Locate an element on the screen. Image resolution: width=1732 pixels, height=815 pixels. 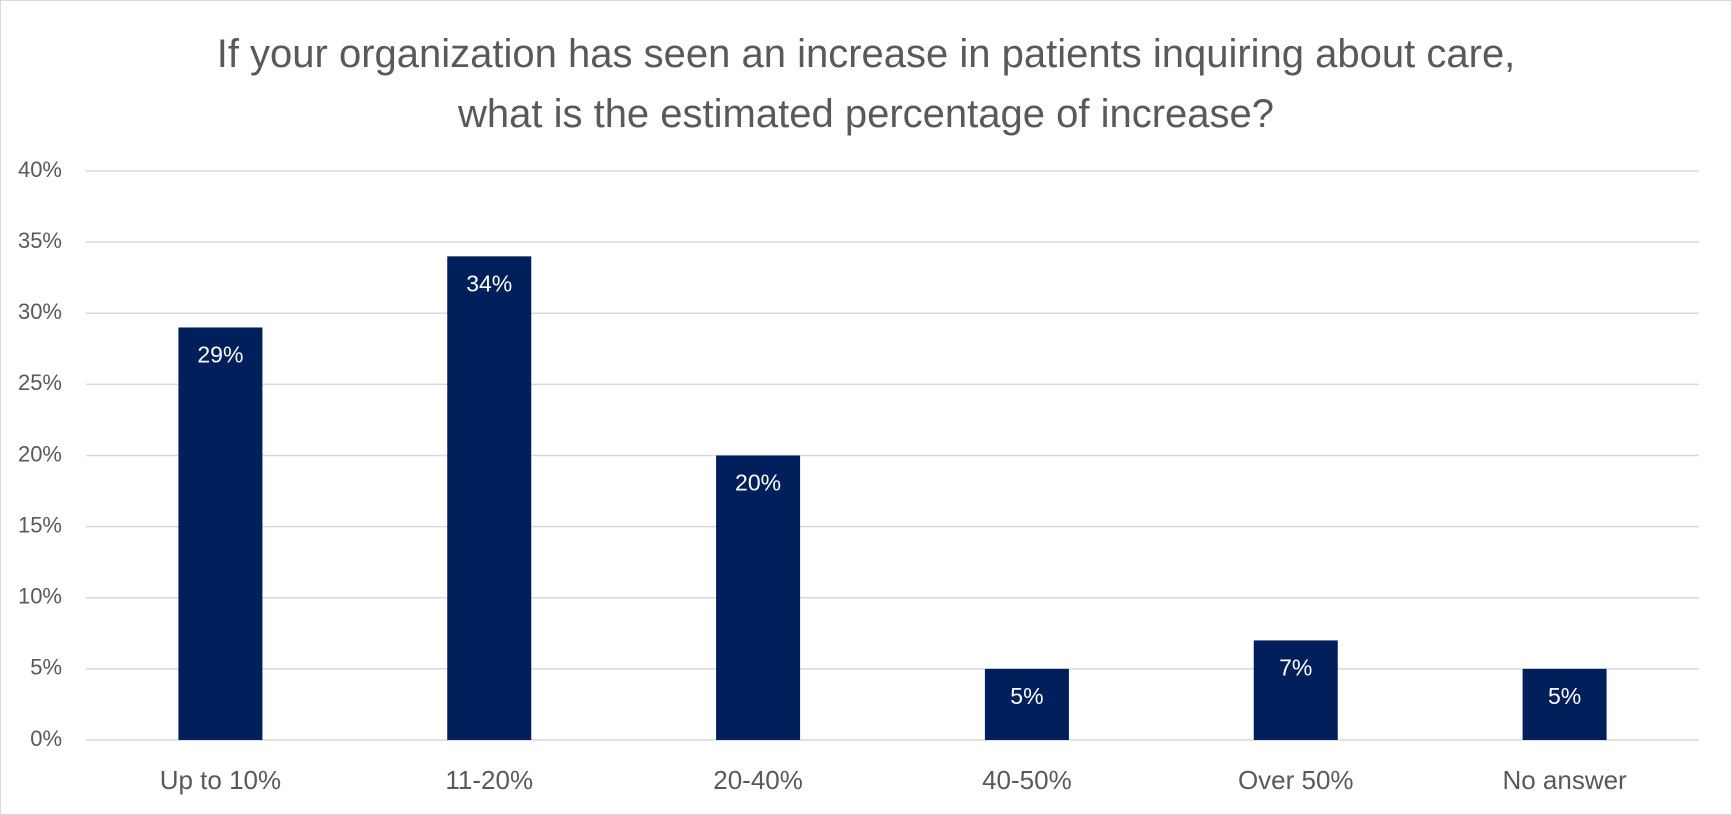
y-tick-label: 35% is located at coordinates (40, 240).